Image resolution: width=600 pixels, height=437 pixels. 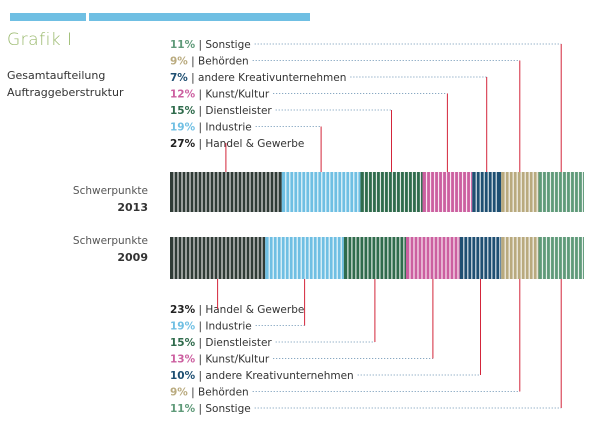 I want to click on row-label-2009: Schwerpunkte, so click(x=110, y=241).